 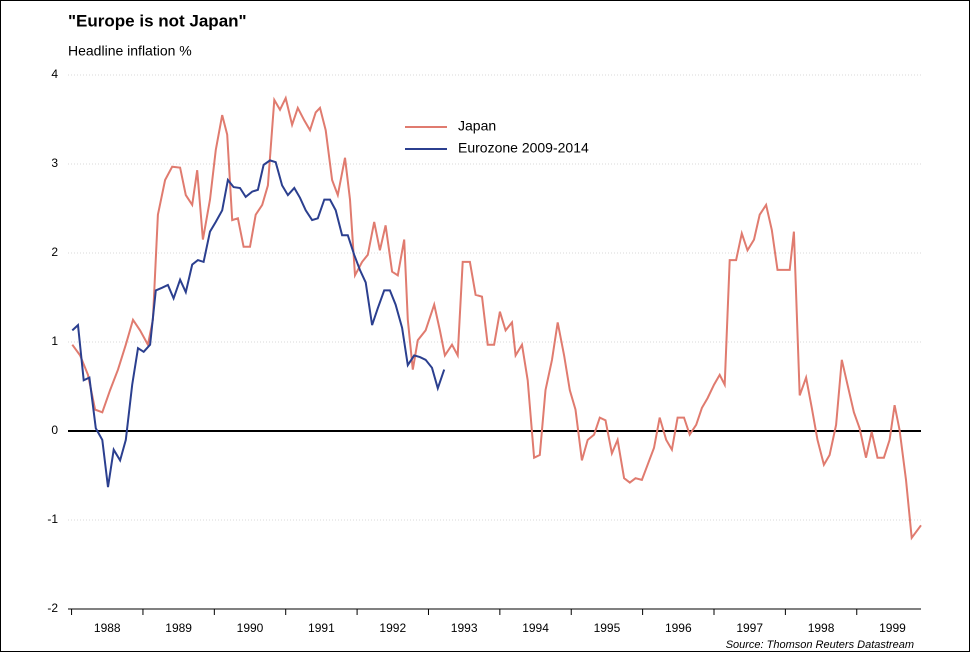 I want to click on x-tick-label: 1996, so click(x=678, y=628).